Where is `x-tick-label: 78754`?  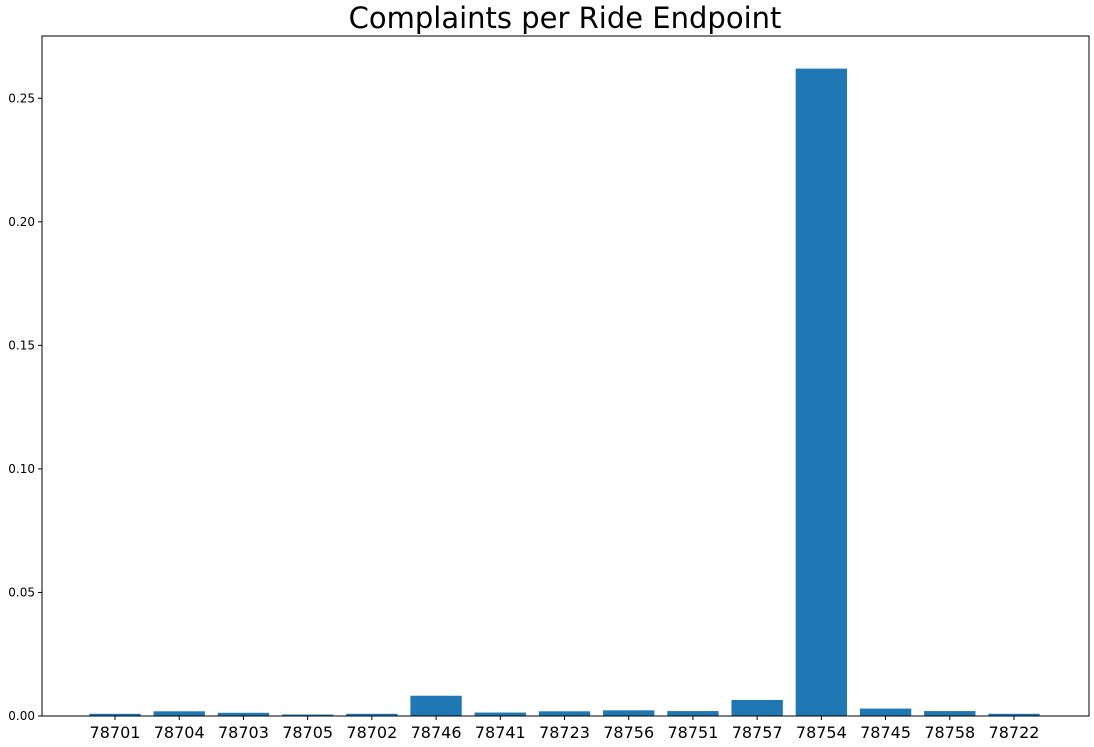 x-tick-label: 78754 is located at coordinates (821, 732).